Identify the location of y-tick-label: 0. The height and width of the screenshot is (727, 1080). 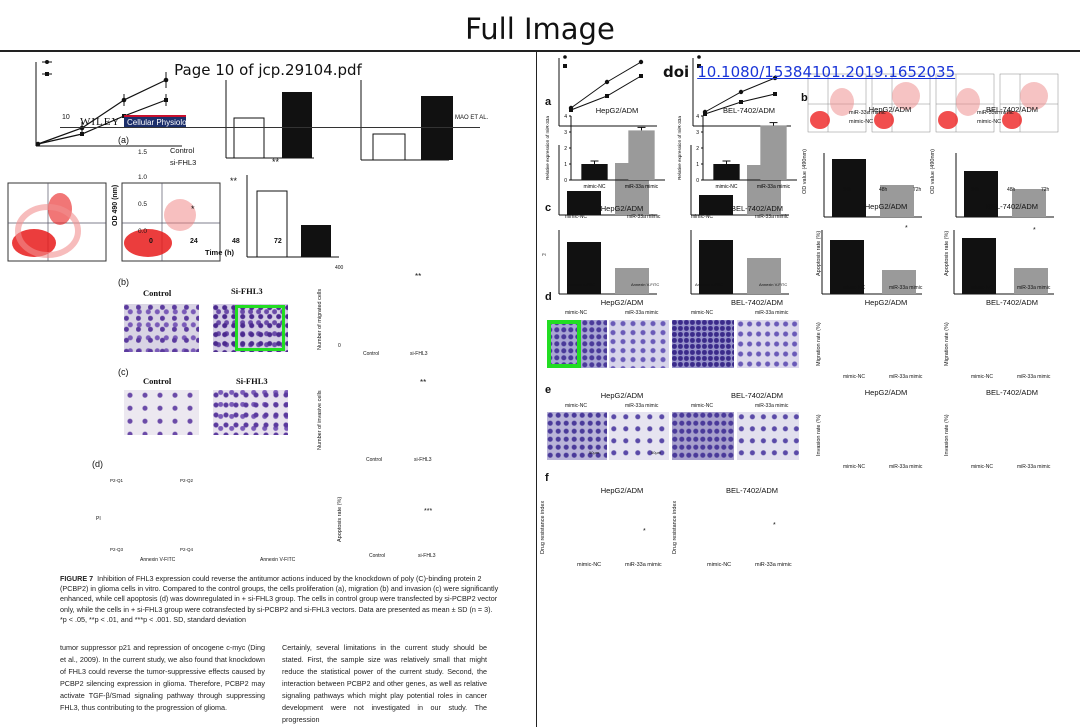
(565, 181).